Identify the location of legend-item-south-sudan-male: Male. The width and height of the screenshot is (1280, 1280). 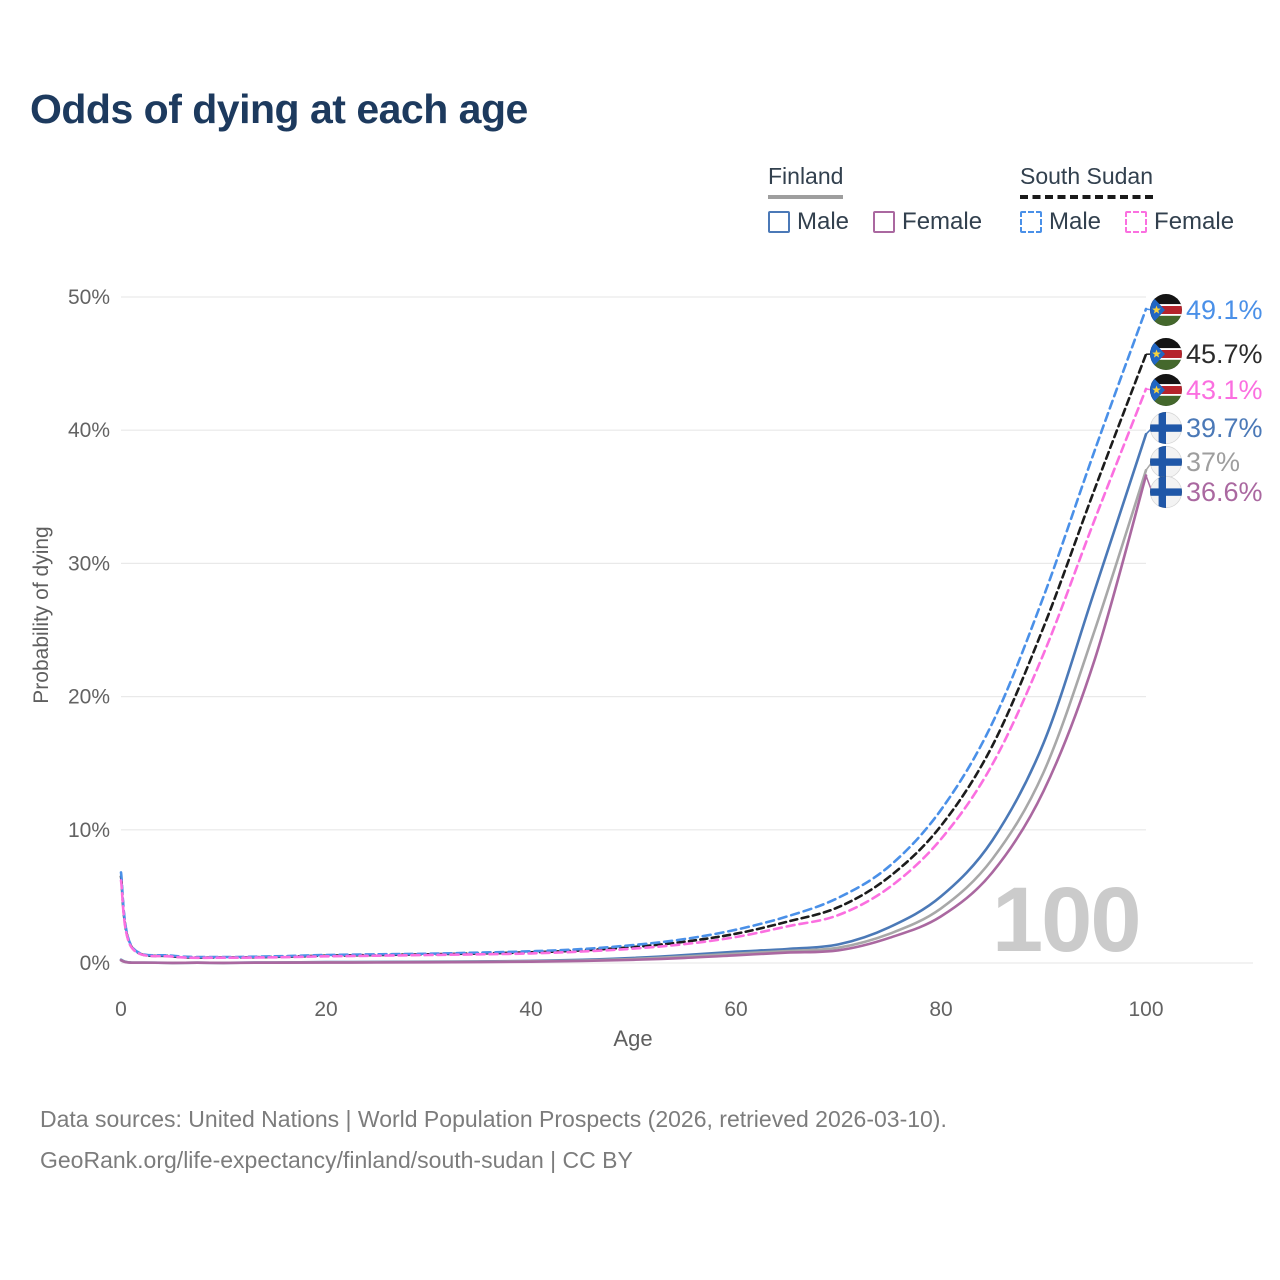
(1060, 222).